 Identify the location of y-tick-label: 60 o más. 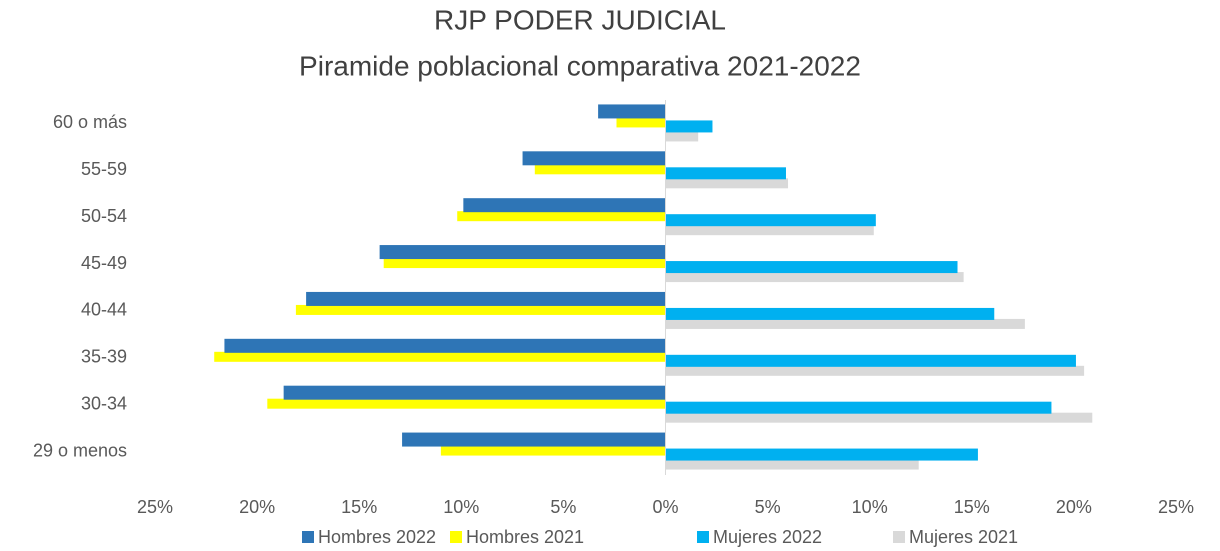
(90, 122).